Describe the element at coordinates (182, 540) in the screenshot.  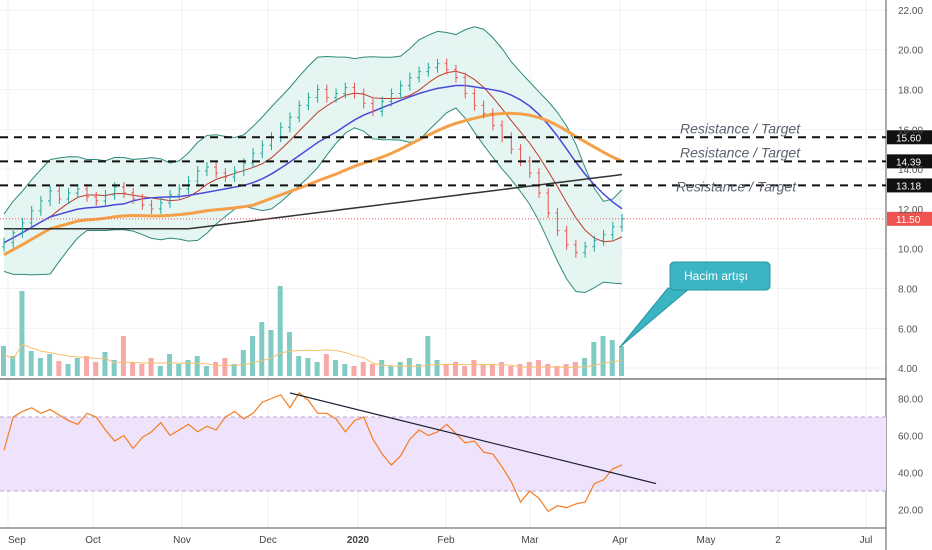
I see `time-axis-tick: Nov` at that location.